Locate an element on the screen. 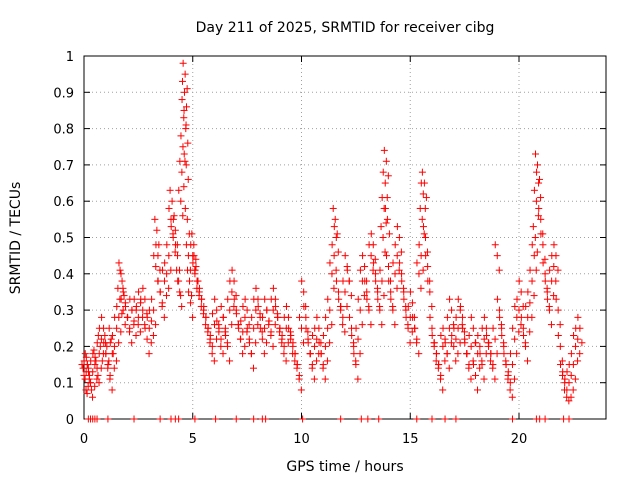  x-tick-label: 15 is located at coordinates (410, 439).